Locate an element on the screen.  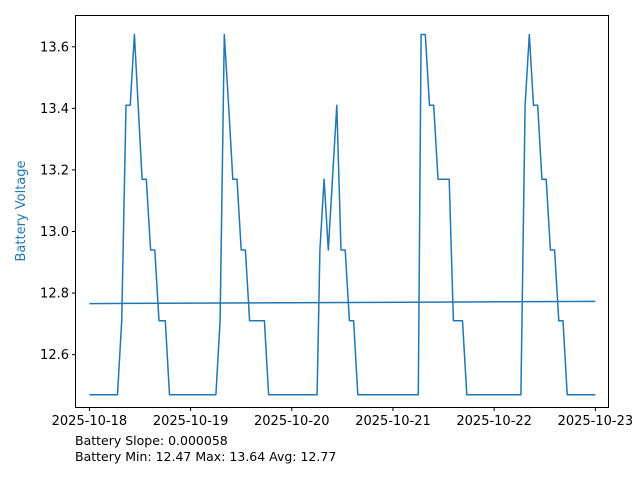
battery-stats-text: Battery Min: 12.47 Max: 13.64 Avg: 12.77 is located at coordinates (206, 456).